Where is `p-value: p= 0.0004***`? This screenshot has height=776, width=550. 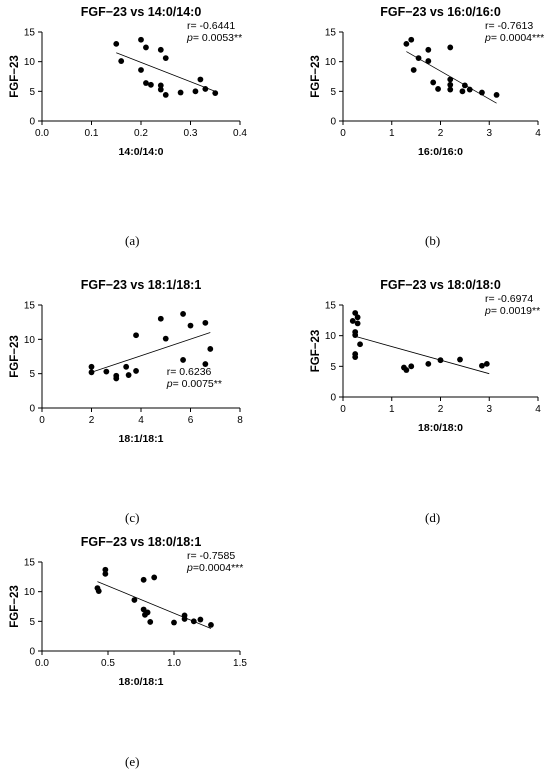
p-value: p= 0.0004*** is located at coordinates (514, 38).